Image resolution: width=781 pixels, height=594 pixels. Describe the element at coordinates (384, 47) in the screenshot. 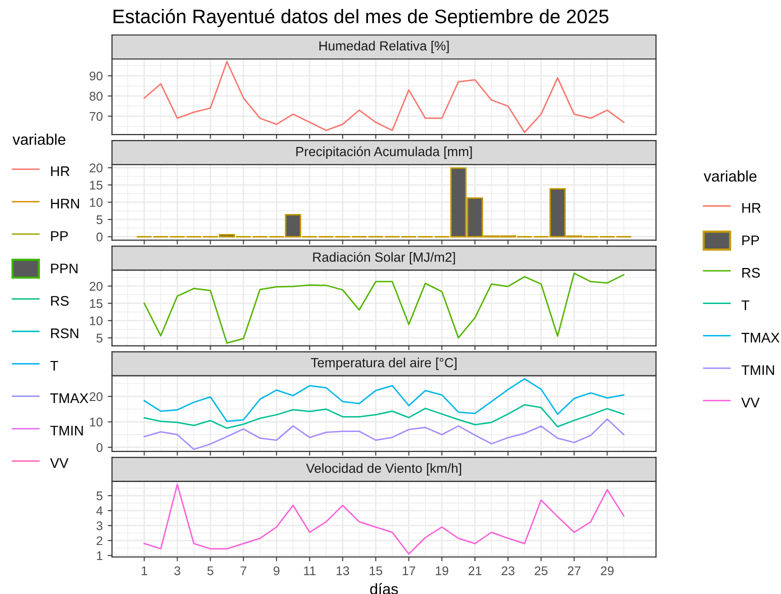

I see `chart-title: Humedad Relativa [%]` at that location.